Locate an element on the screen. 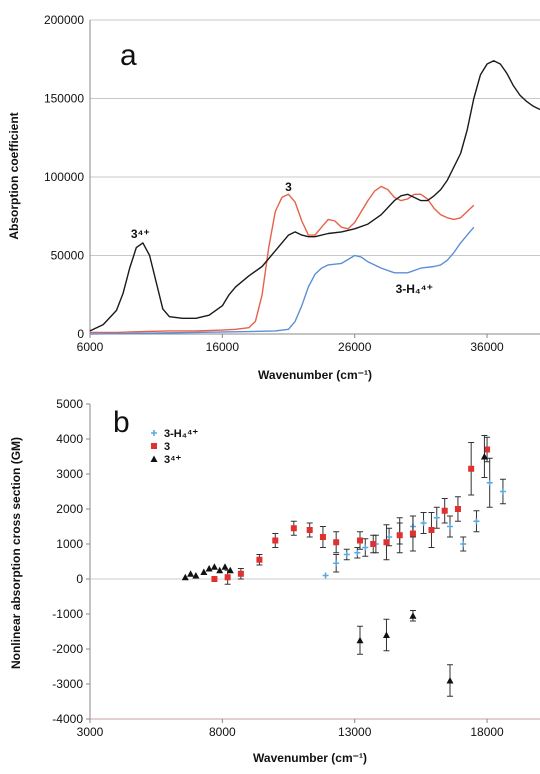  y-tick-label: 1000 is located at coordinates (69, 544).